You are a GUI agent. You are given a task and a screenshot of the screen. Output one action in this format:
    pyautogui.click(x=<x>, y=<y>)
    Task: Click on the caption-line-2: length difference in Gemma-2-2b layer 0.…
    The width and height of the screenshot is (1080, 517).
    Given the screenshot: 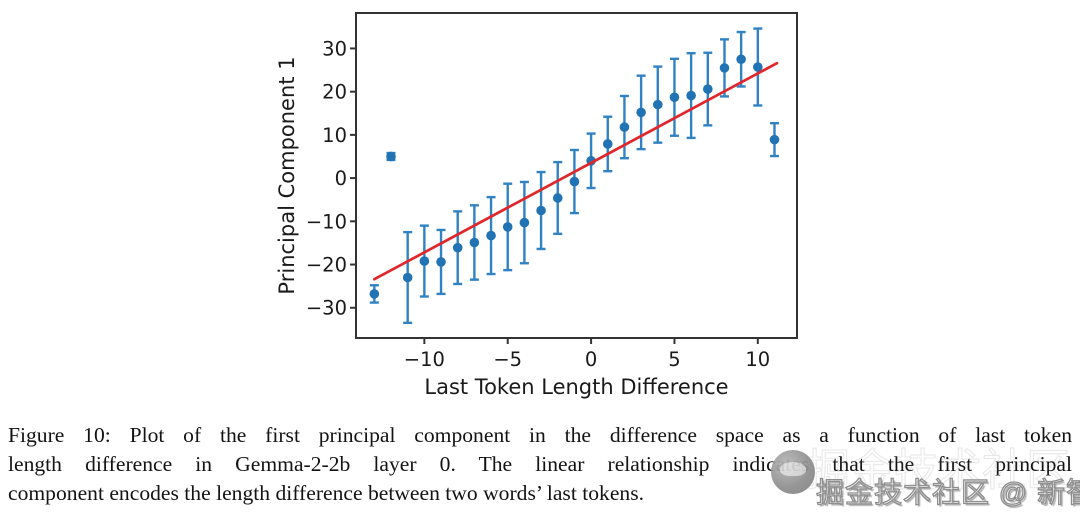 What is the action you would take?
    pyautogui.click(x=540, y=464)
    